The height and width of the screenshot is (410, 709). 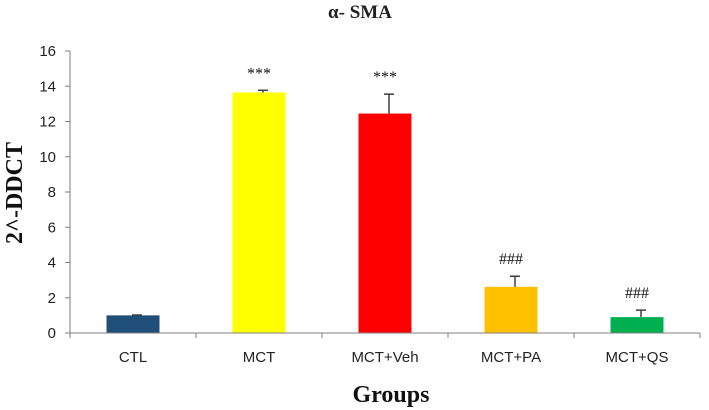 What do you see at coordinates (52, 298) in the screenshot?
I see `y-tick-label: 2` at bounding box center [52, 298].